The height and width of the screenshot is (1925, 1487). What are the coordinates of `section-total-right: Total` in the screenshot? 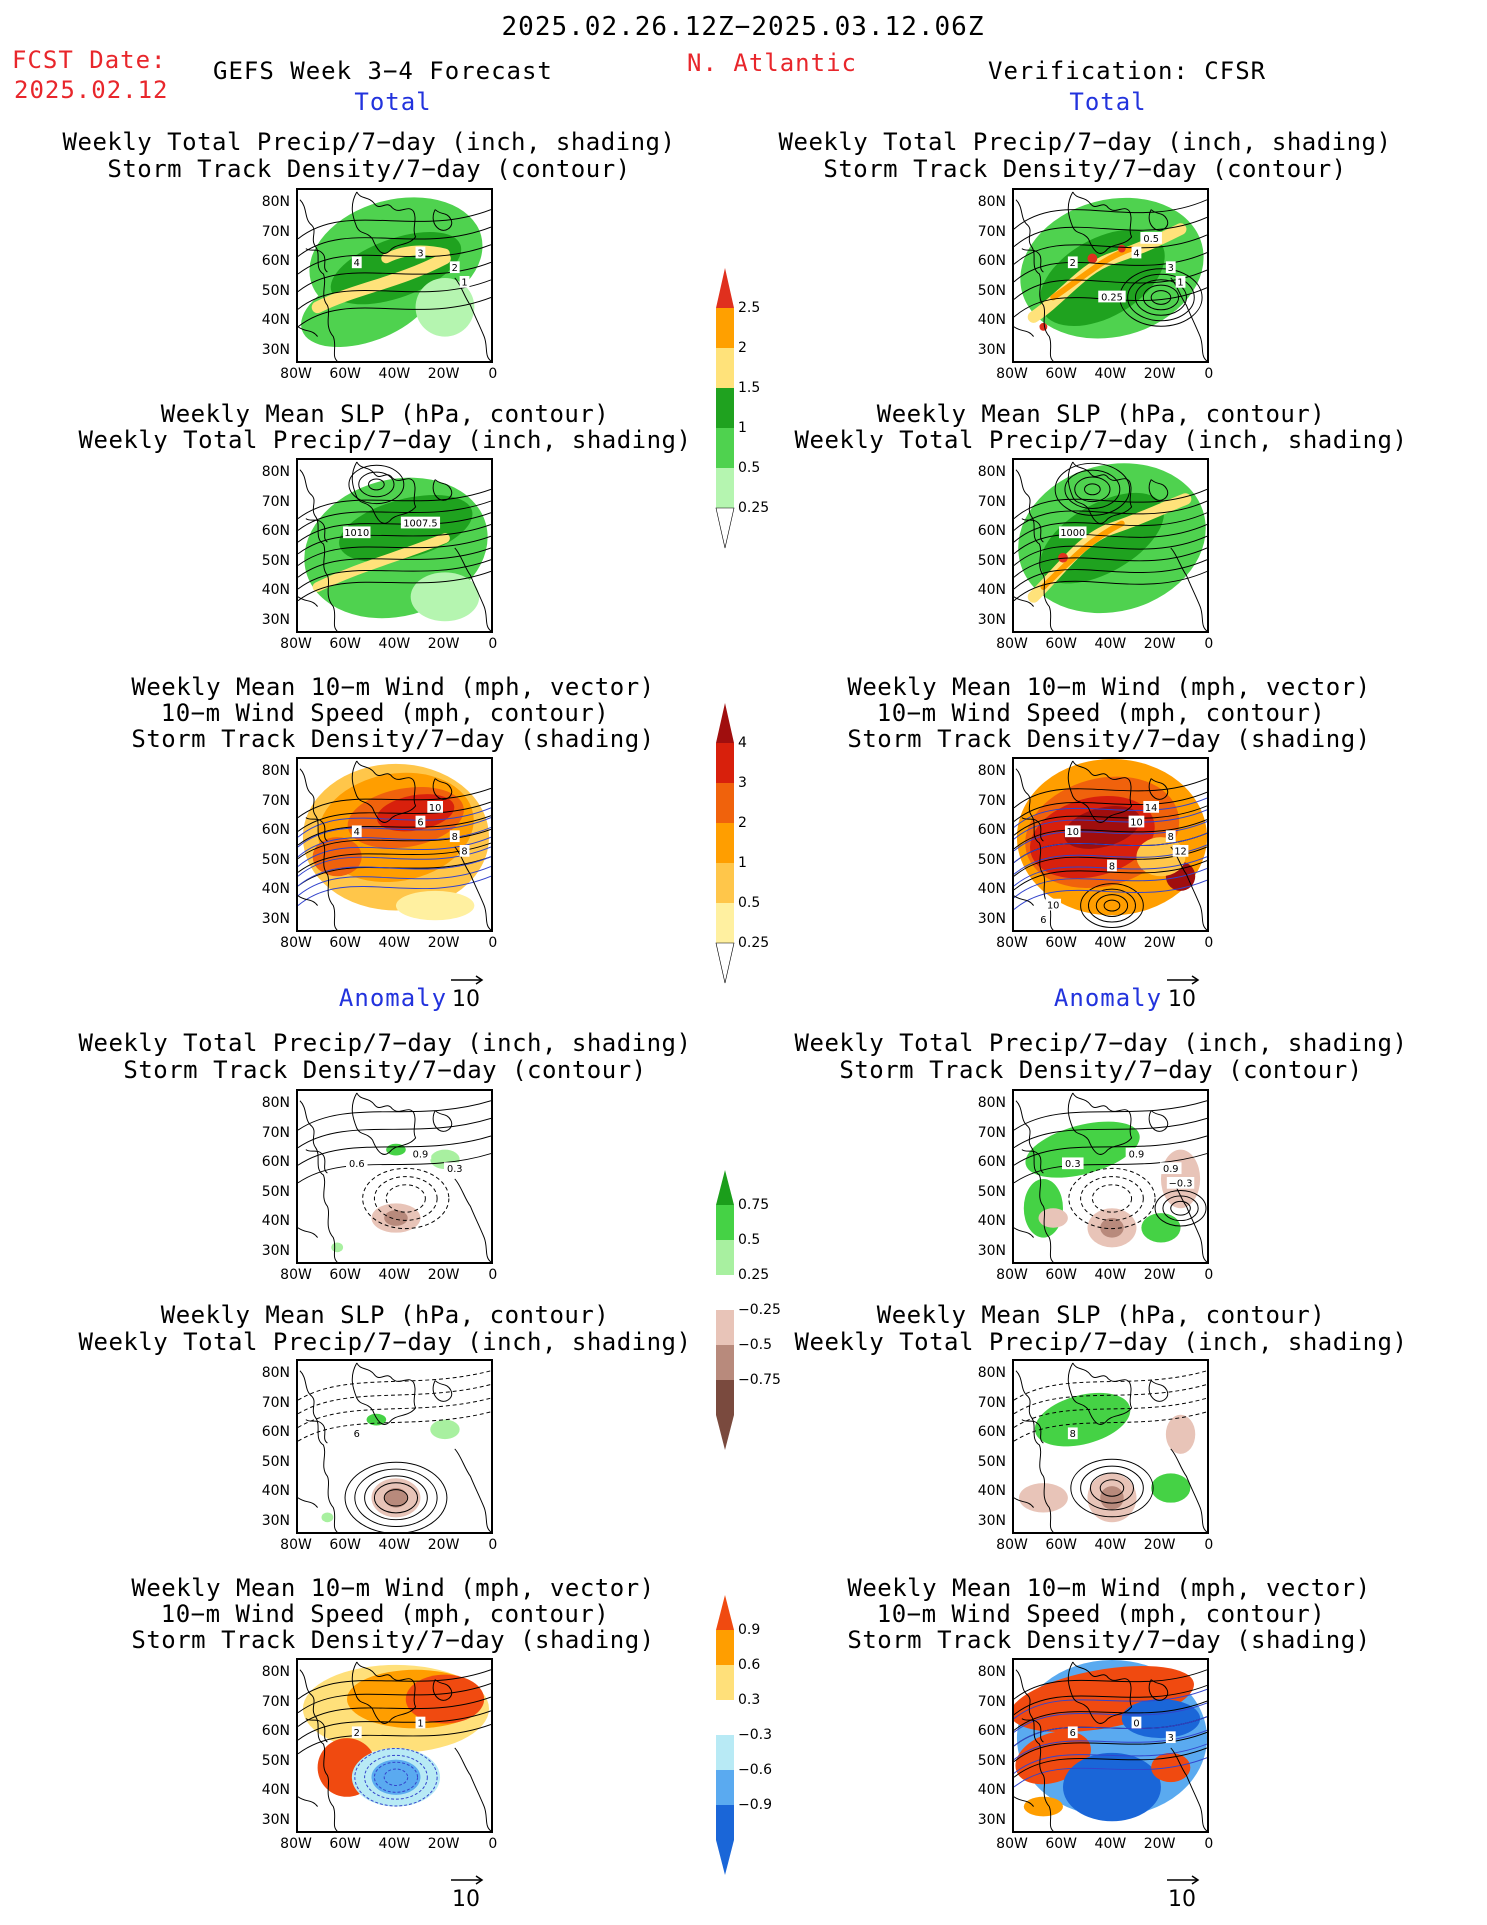 It's located at (1108, 102).